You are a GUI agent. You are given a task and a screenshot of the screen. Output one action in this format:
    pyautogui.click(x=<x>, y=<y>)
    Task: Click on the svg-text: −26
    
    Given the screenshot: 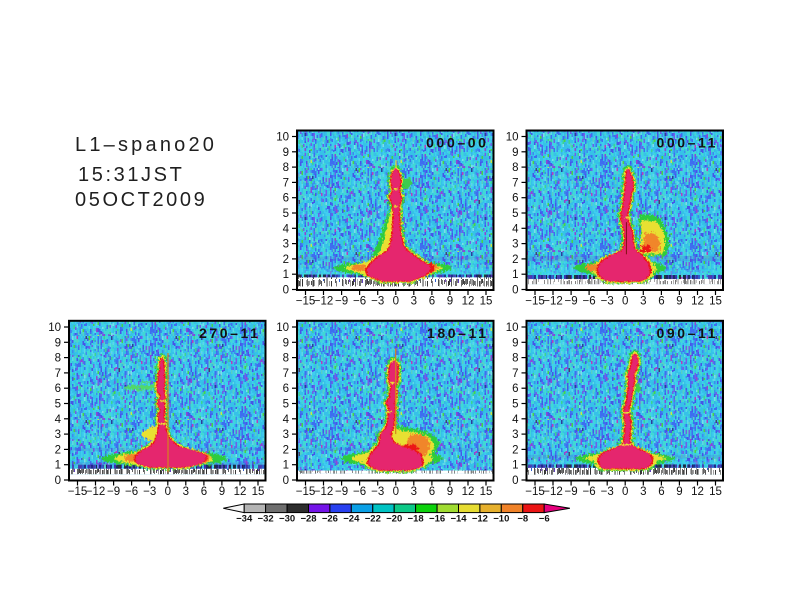 What is the action you would take?
    pyautogui.click(x=330, y=519)
    